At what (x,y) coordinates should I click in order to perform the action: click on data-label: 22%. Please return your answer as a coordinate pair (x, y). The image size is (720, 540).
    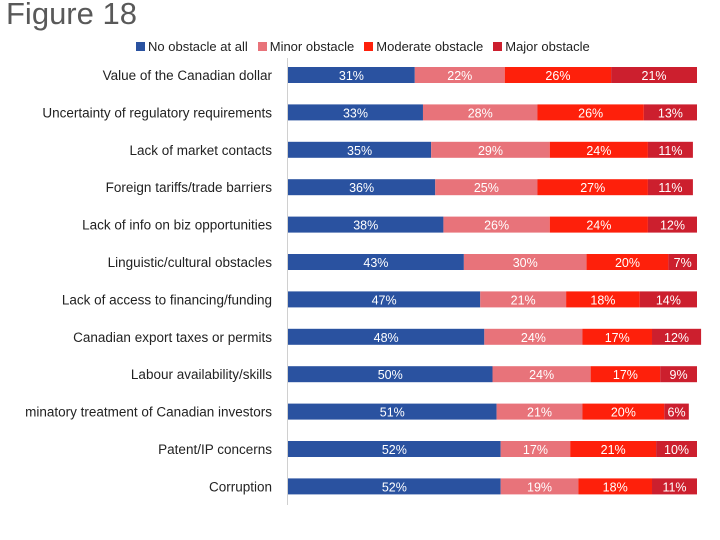
    Looking at the image, I should click on (459, 76).